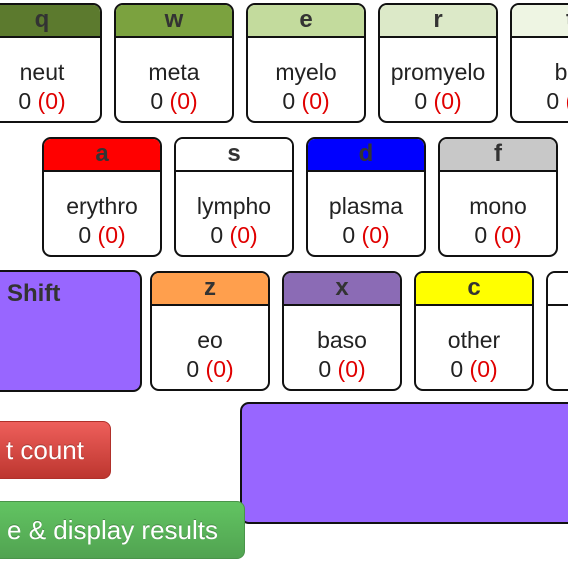  Describe the element at coordinates (438, 21) in the screenshot. I see `key-letter: r` at that location.